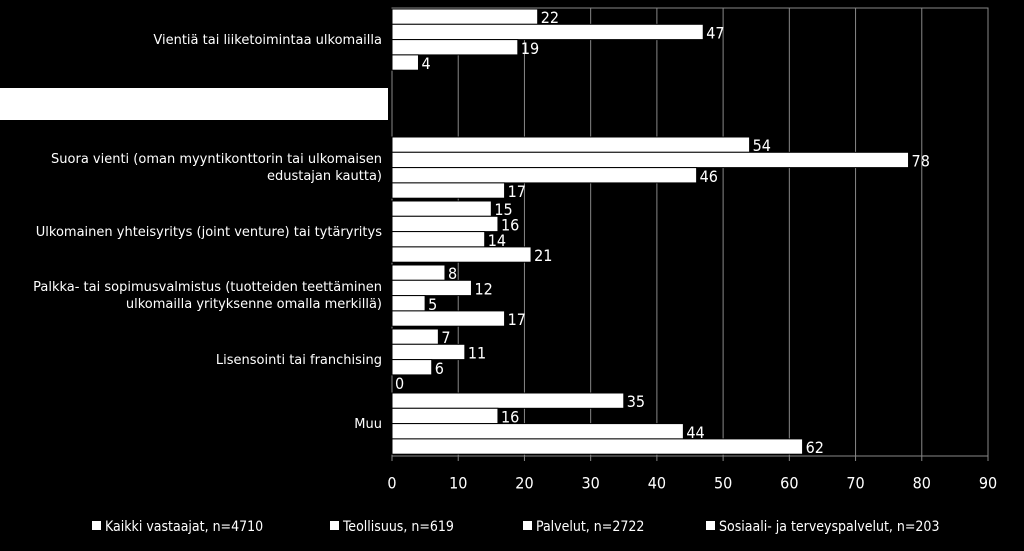 Image resolution: width=1024 pixels, height=551 pixels. What do you see at coordinates (855, 483) in the screenshot?
I see `x-tick-label: 70` at bounding box center [855, 483].